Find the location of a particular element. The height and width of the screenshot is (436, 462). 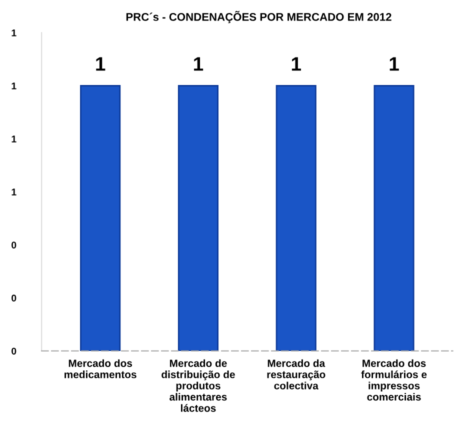

chart-title: PRC´s - CONDENAÇÕES POR MERCADO EM 2012 is located at coordinates (259, 17).